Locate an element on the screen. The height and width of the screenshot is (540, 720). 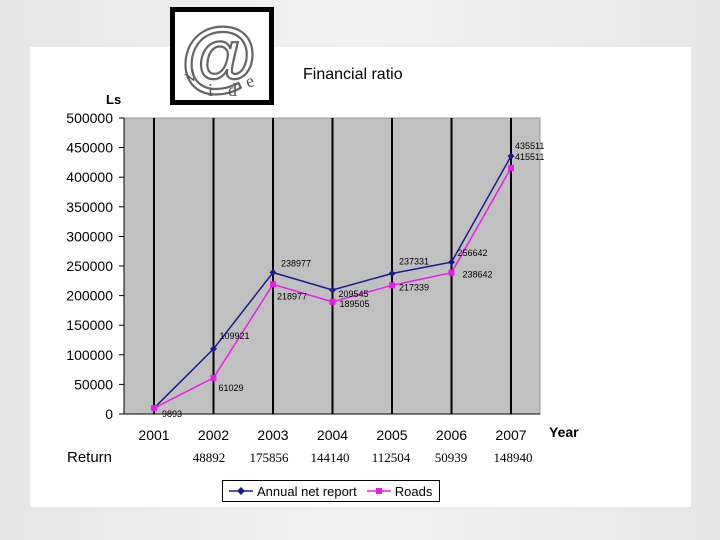
legend-line-square-icon is located at coordinates (378, 491).